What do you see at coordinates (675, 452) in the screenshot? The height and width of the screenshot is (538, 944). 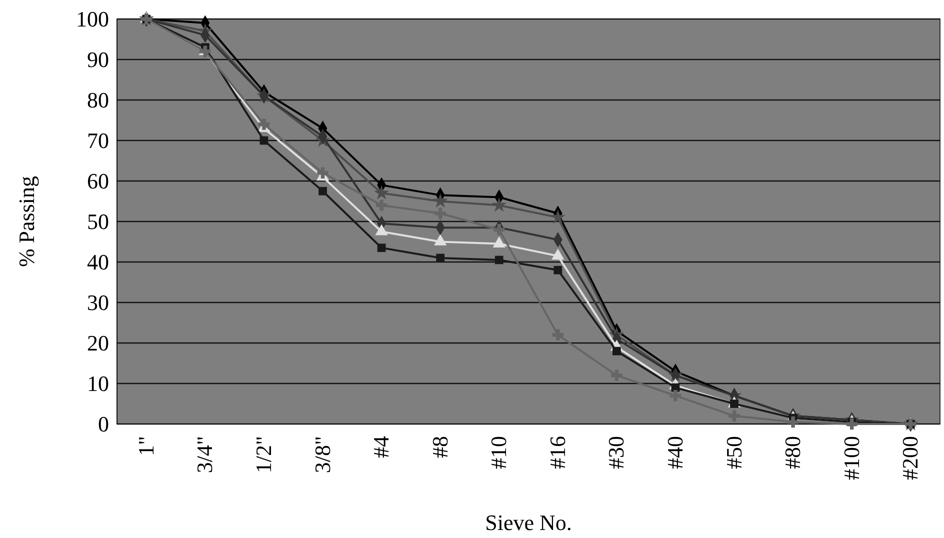 I see `x-tick-label: #40` at bounding box center [675, 452].